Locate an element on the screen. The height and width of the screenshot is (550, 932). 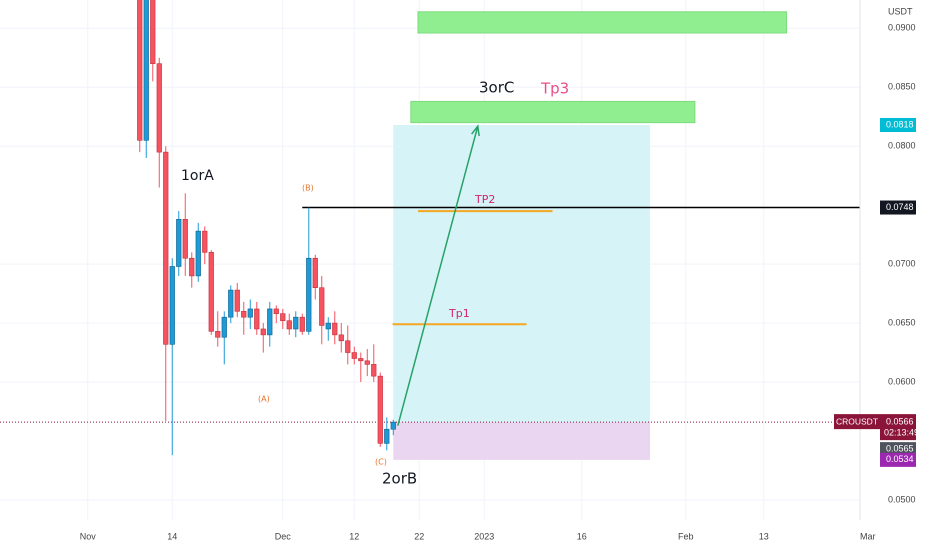
y-tick-label: 0.0800 is located at coordinates (902, 146).